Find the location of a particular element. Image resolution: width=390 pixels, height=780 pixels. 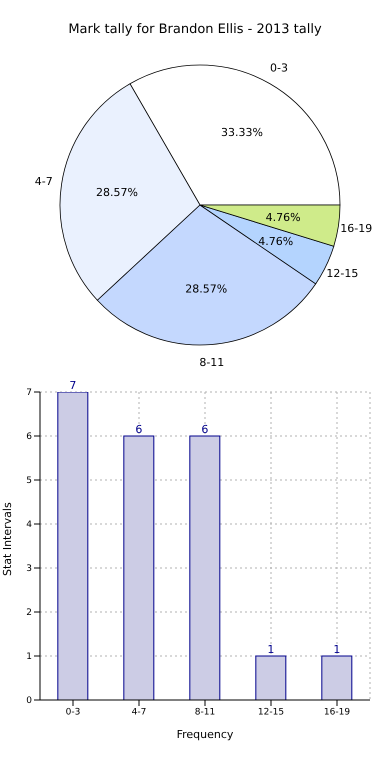

y-tick-label: 1 is located at coordinates (29, 657).